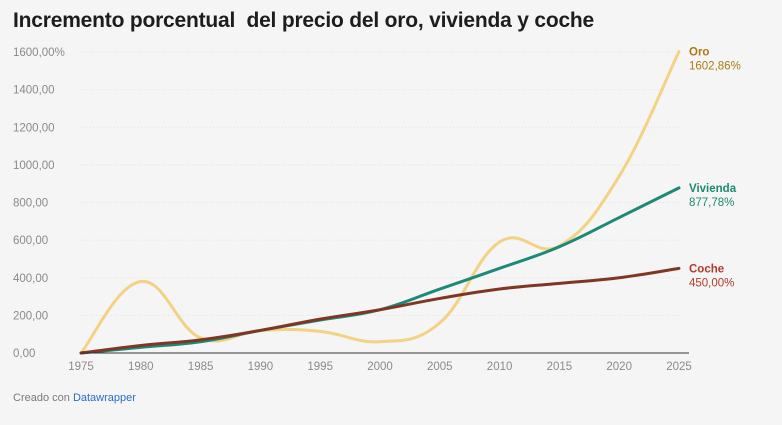 The image size is (782, 425). I want to click on series-value-coche: 450,00%, so click(711, 283).